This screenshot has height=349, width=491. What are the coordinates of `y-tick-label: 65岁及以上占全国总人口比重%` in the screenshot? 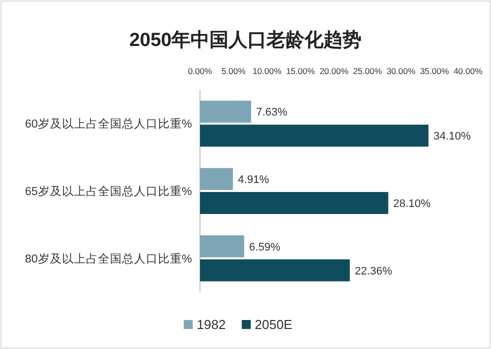 It's located at (108, 191).